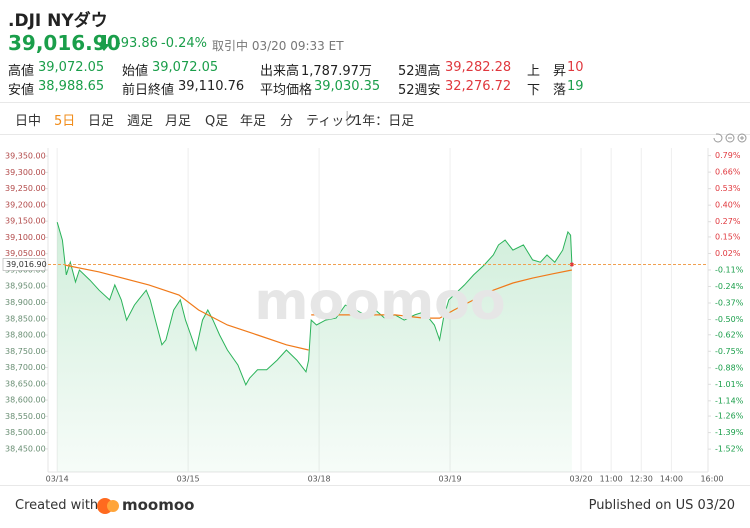 The height and width of the screenshot is (528, 750). I want to click on stat-label: 上 昇, so click(547, 71).